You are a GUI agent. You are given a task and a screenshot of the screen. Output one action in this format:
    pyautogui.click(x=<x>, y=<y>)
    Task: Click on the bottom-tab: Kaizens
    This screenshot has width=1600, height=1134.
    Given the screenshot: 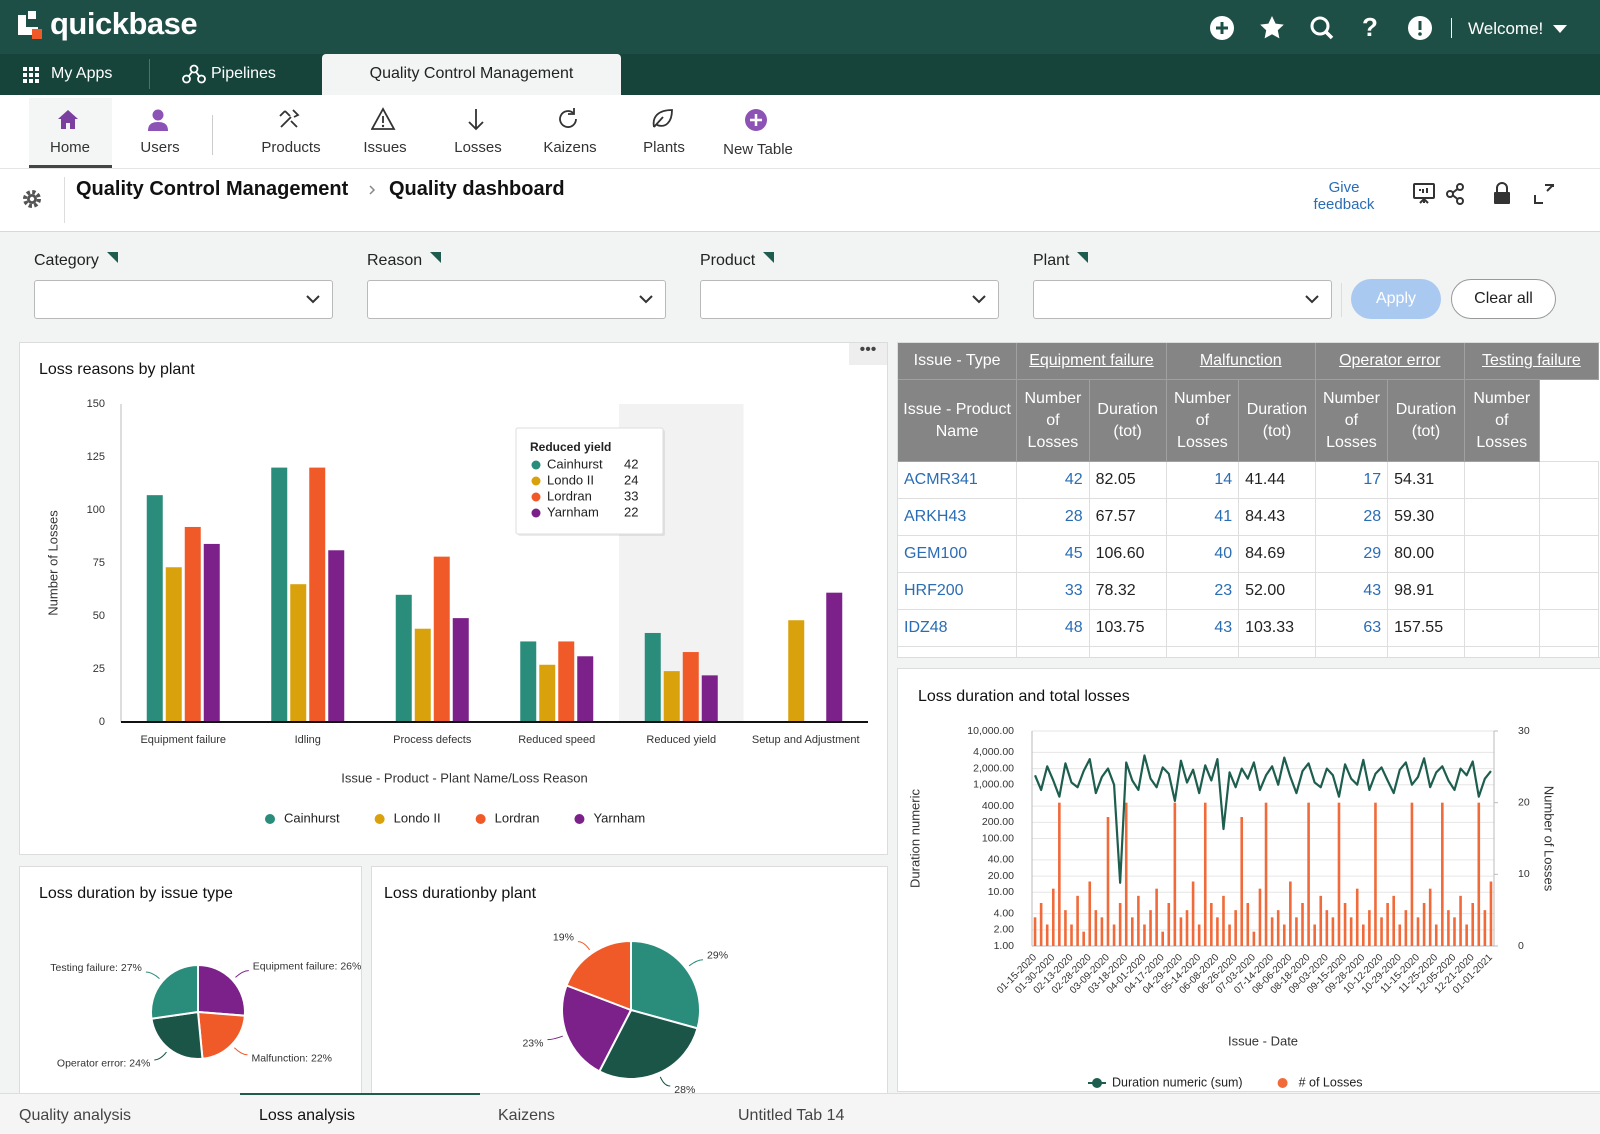 What is the action you would take?
    pyautogui.click(x=526, y=1115)
    